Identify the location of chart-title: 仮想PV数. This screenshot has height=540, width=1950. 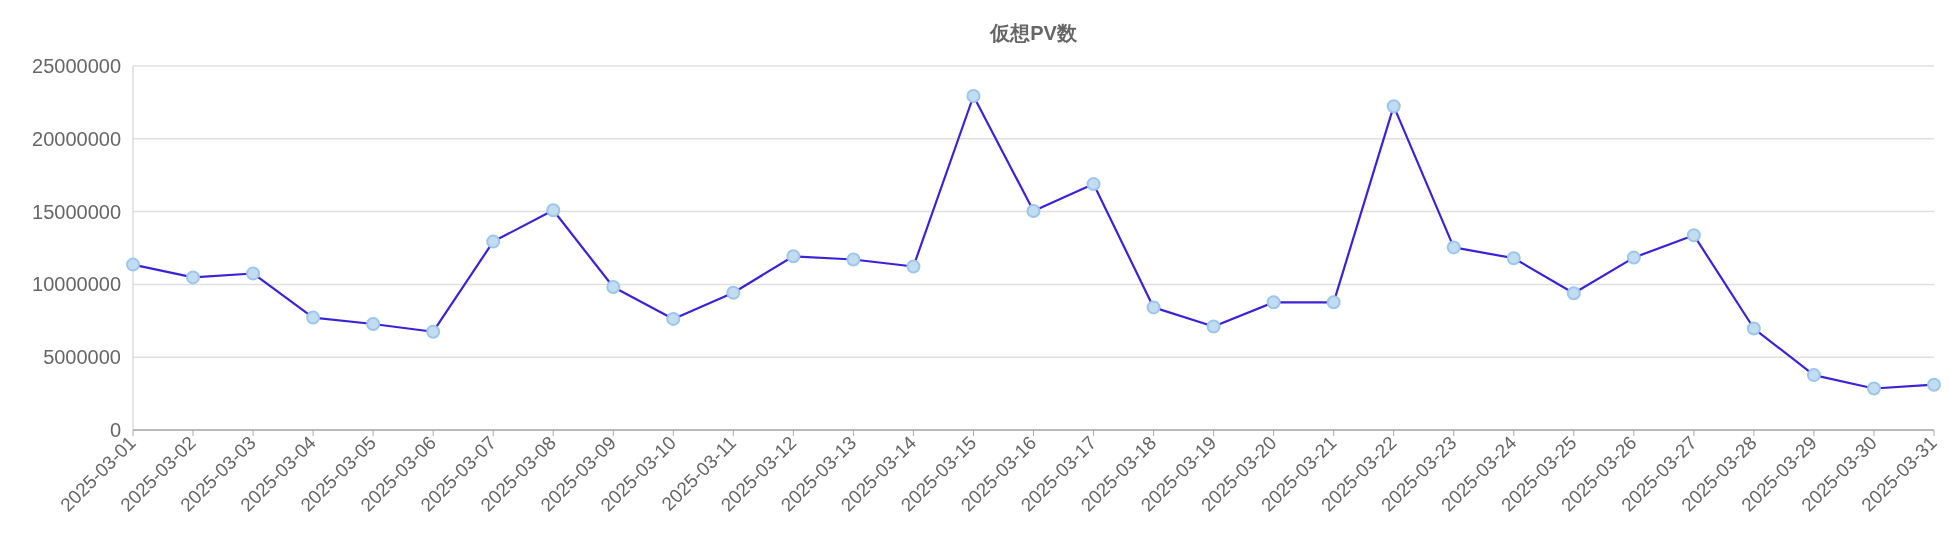
(1033, 33).